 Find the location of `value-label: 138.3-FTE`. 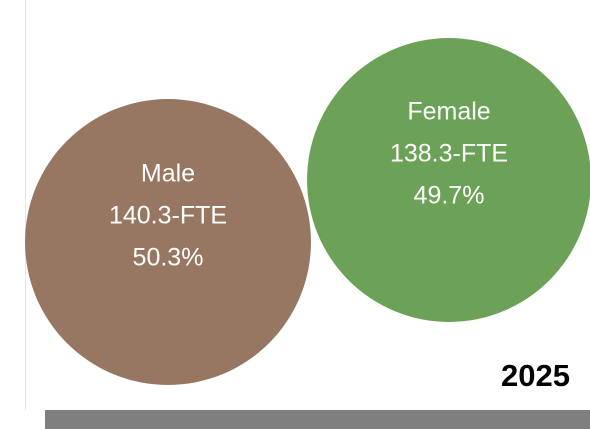

value-label: 138.3-FTE is located at coordinates (449, 154).